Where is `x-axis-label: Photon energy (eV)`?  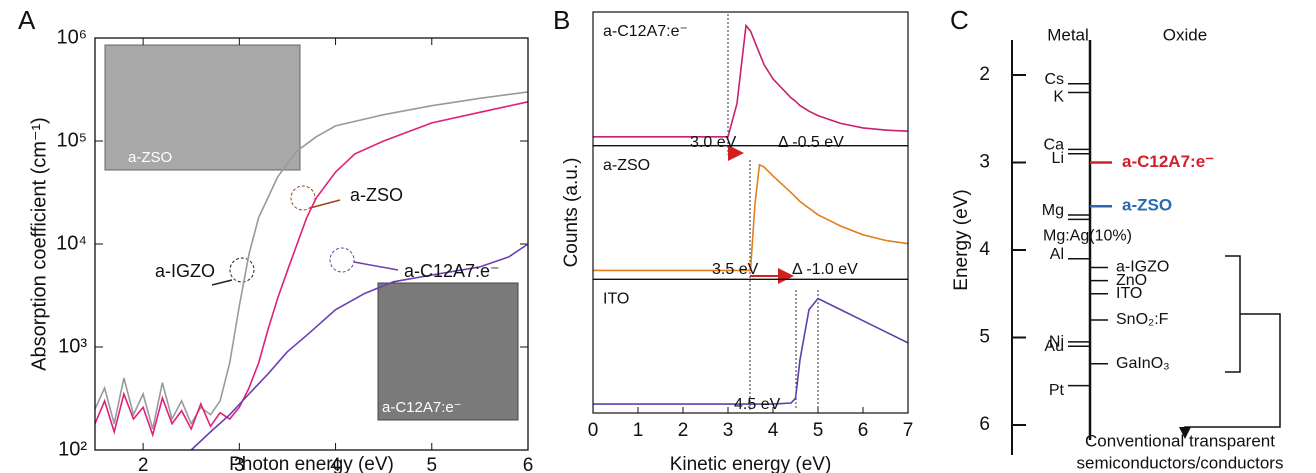
x-axis-label: Photon energy (eV) is located at coordinates (311, 463).